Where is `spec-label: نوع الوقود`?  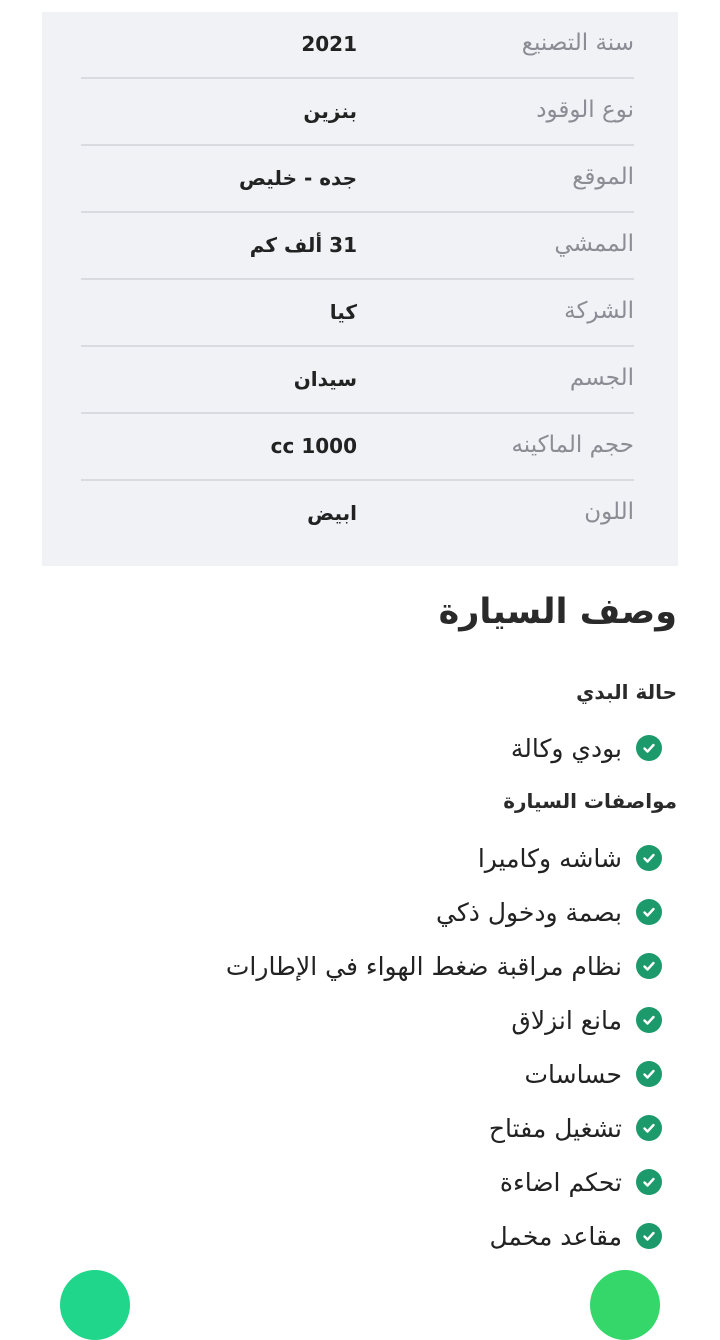 spec-label: نوع الوقود is located at coordinates (585, 110).